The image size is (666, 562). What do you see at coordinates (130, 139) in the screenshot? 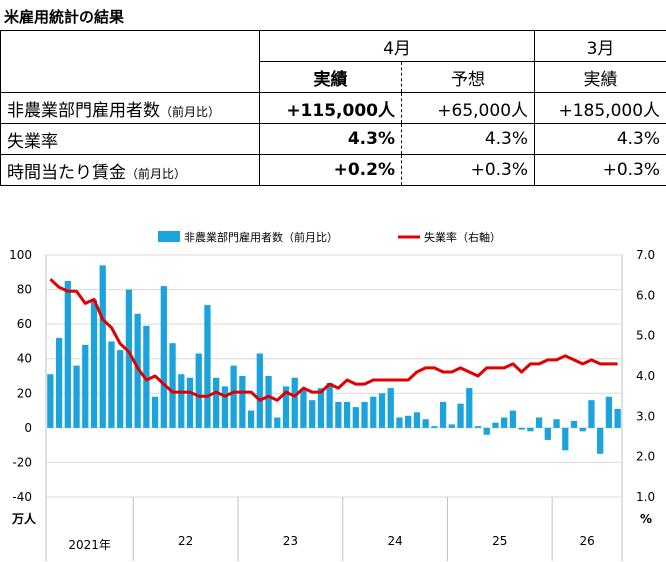
I see `row-label: 失業率` at bounding box center [130, 139].